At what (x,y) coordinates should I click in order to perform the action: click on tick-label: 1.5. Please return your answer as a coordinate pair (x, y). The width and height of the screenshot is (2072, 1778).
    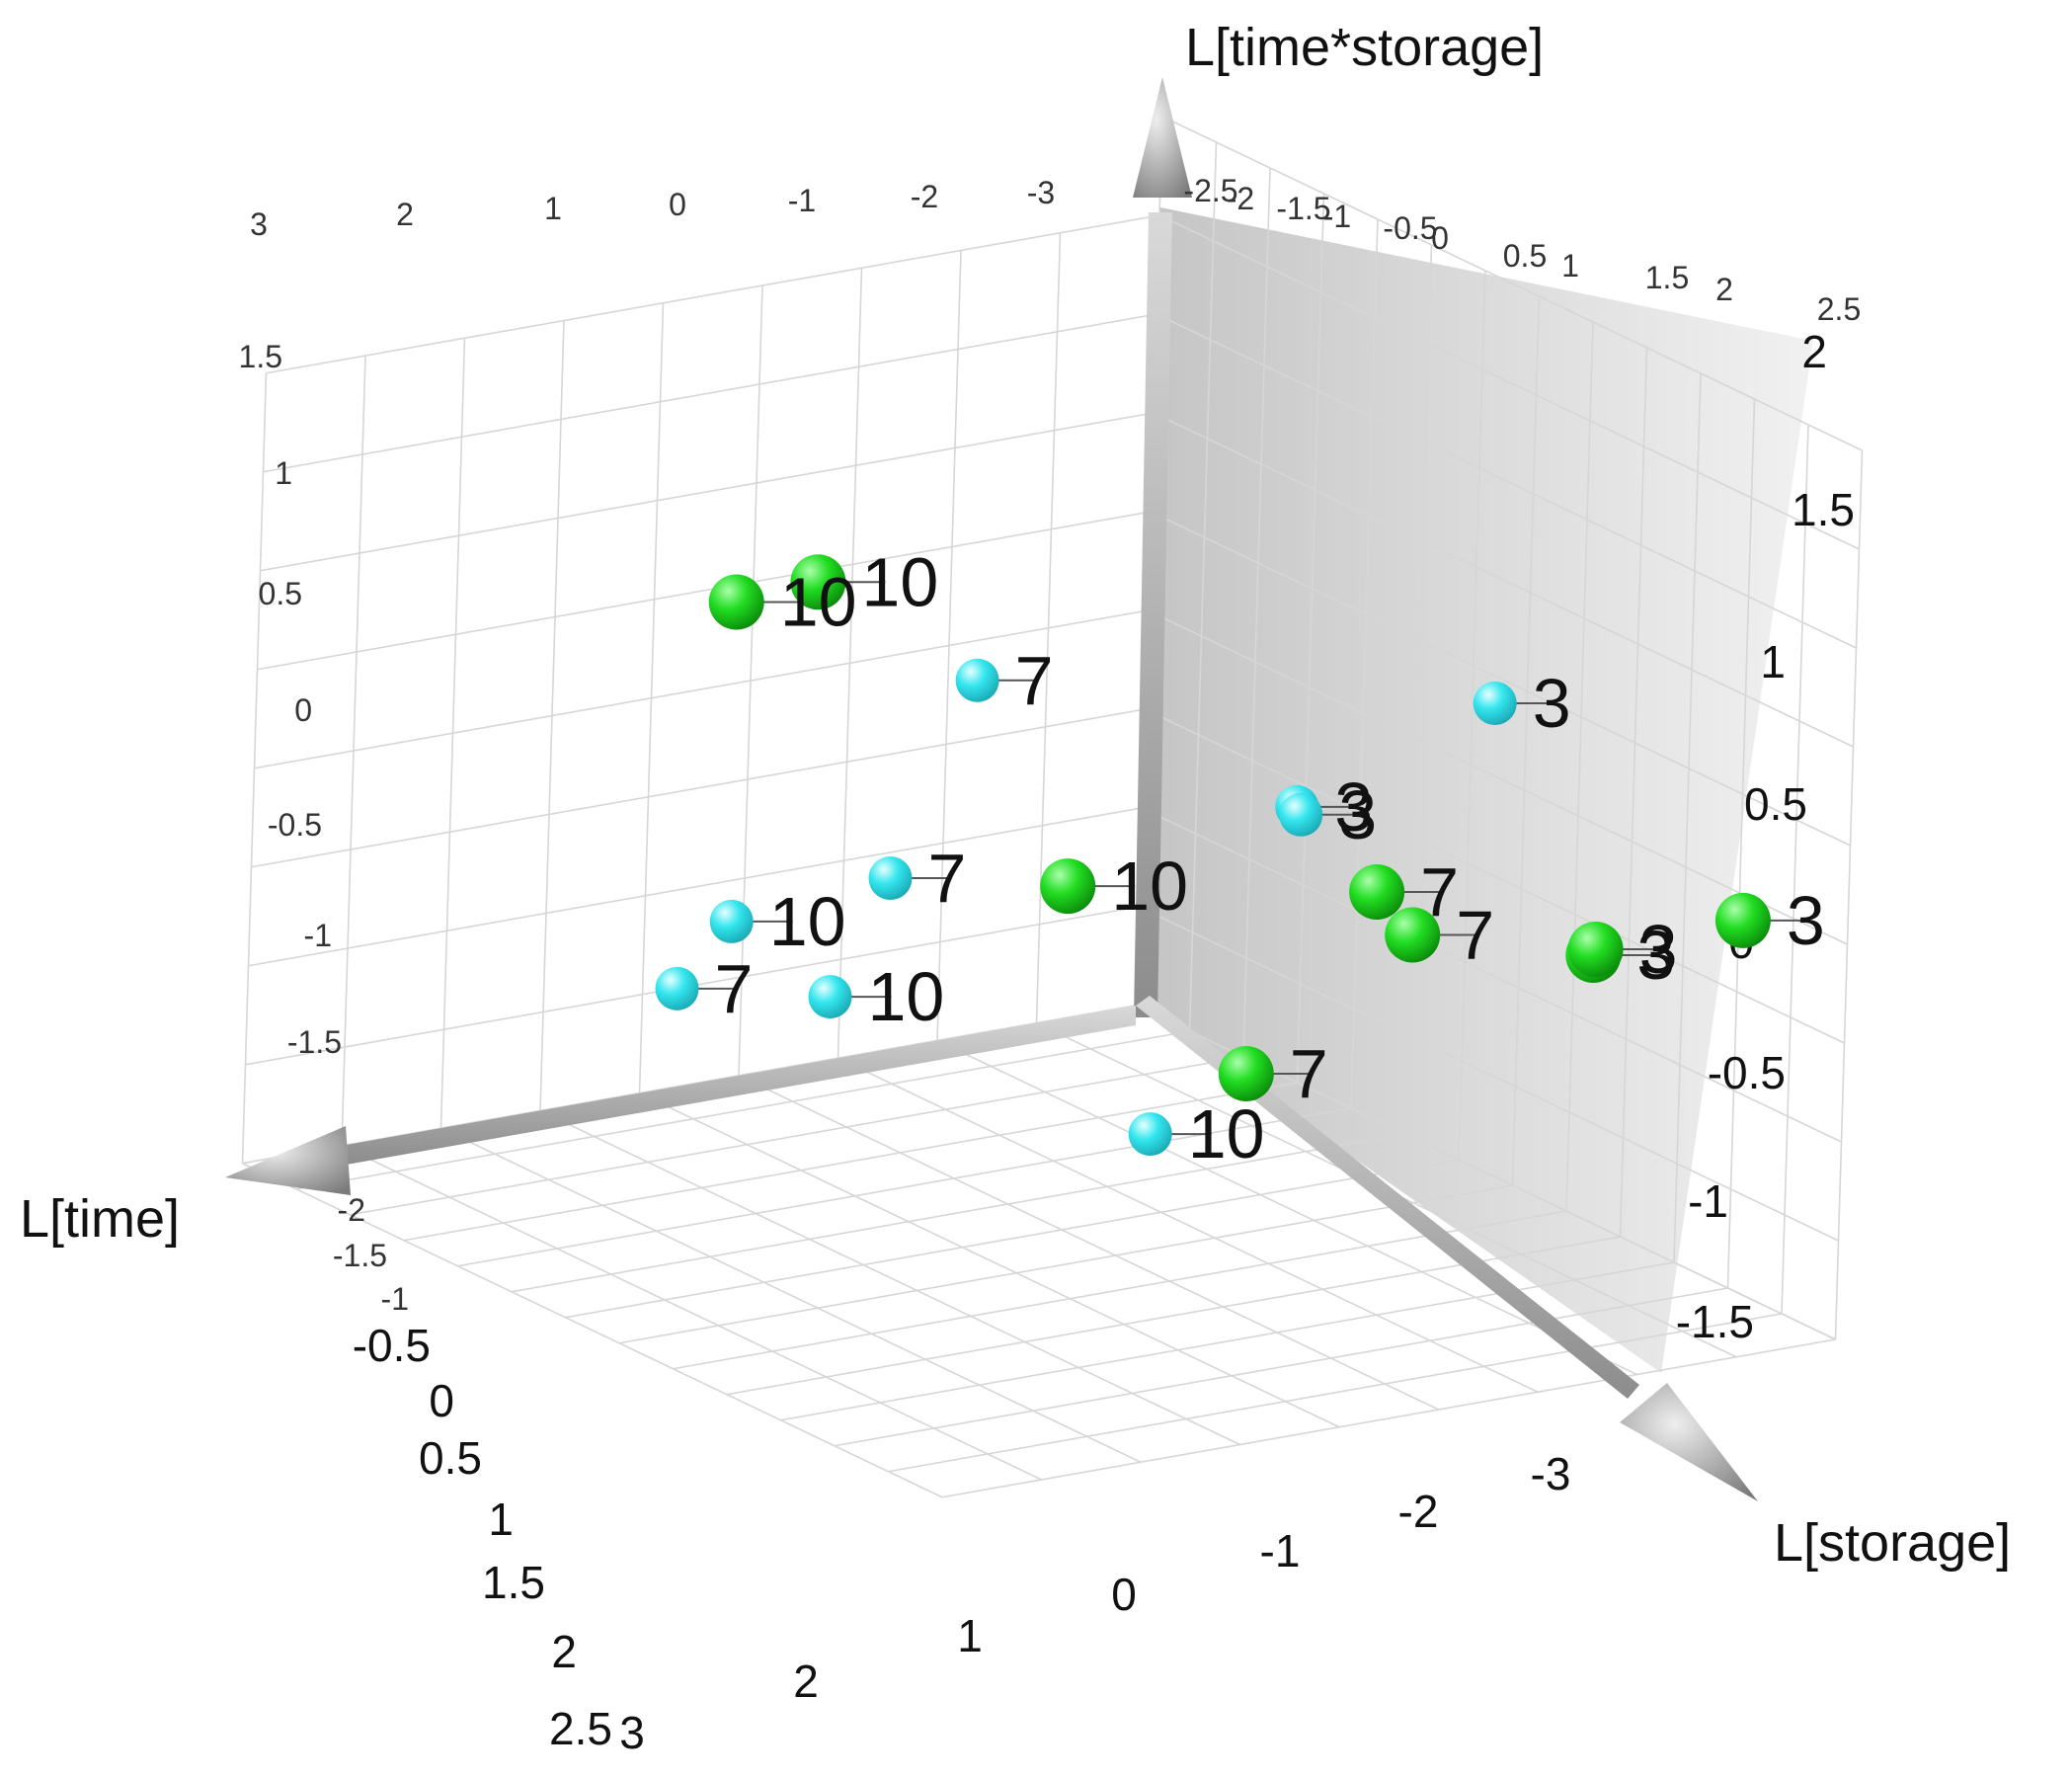
    Looking at the image, I should click on (1823, 510).